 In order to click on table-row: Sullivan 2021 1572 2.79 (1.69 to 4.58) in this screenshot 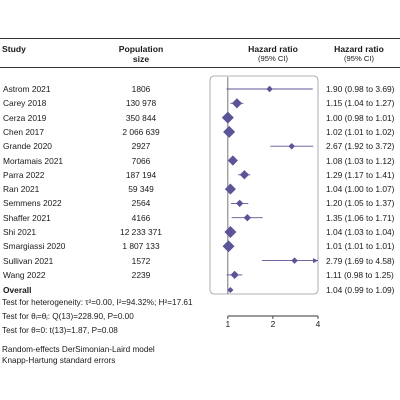, I will do `click(200, 261)`.